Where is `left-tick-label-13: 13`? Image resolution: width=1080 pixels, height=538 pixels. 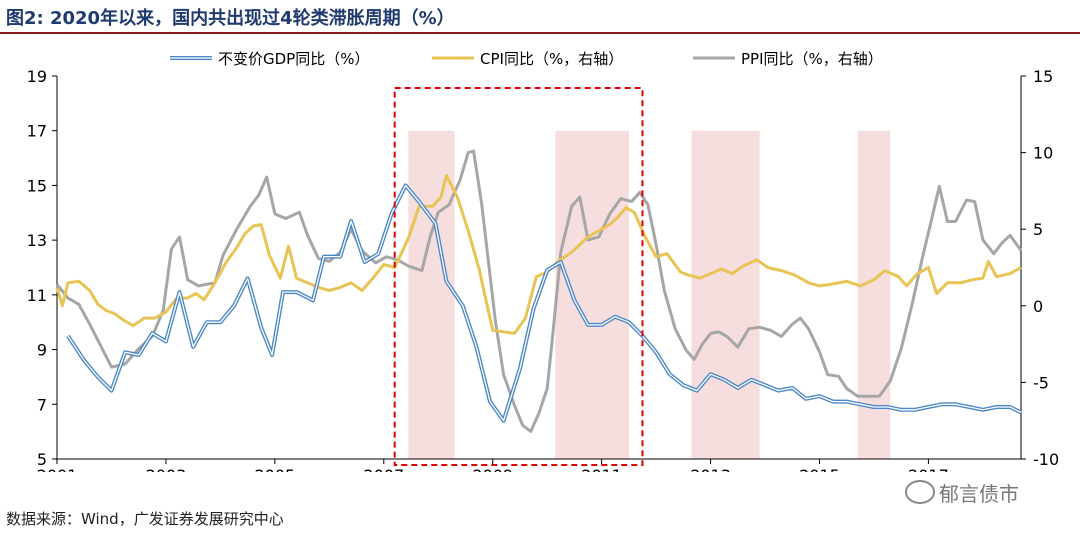 left-tick-label-13: 13 is located at coordinates (37, 240).